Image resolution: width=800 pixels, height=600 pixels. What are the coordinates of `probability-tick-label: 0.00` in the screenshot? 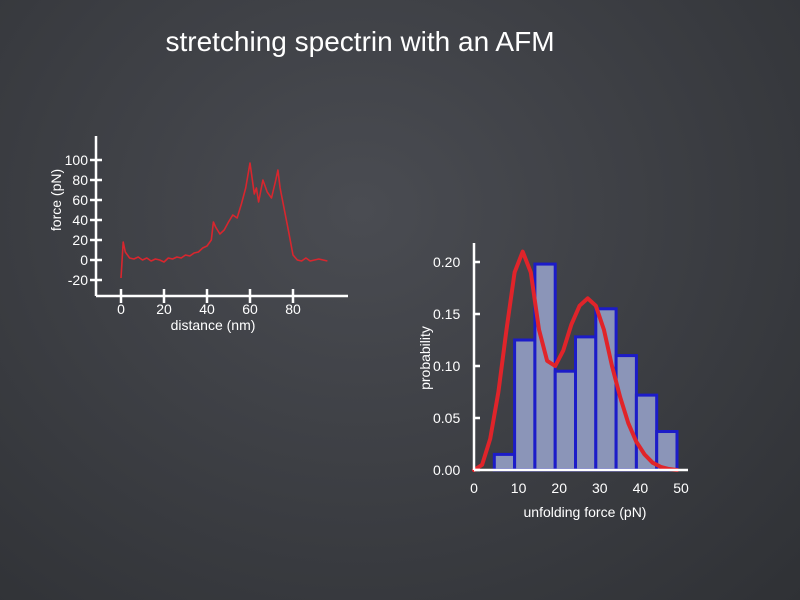 It's located at (446, 470).